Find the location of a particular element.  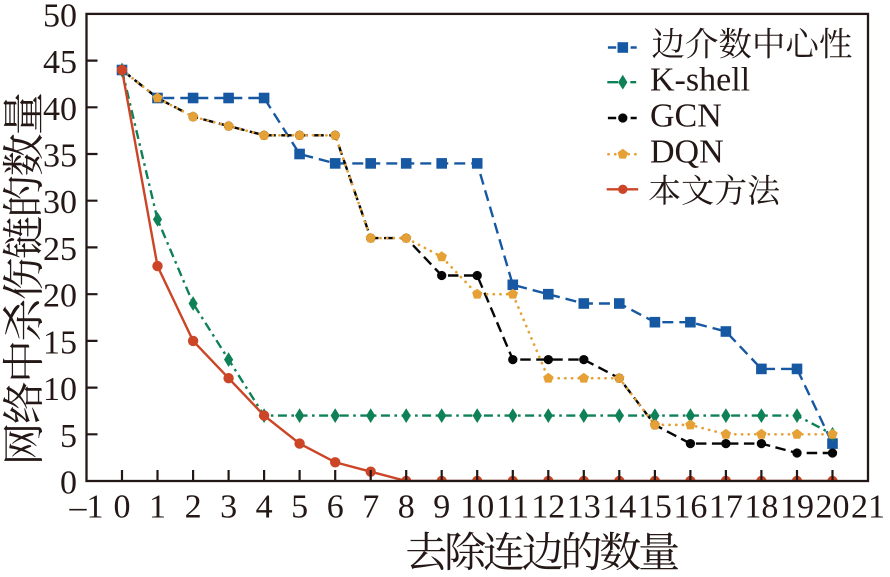

svg-text: 8 is located at coordinates (406, 506).